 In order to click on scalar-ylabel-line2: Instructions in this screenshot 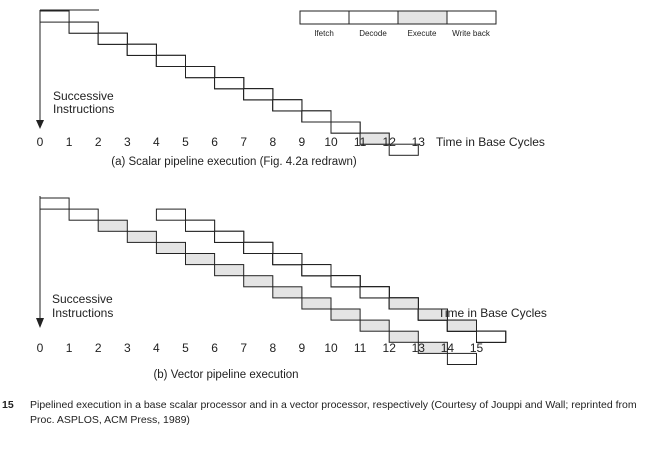, I will do `click(83, 109)`.